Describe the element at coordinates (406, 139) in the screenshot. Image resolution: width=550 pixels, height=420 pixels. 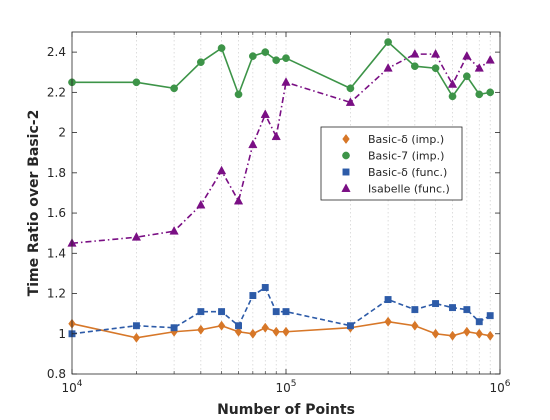
I see `legend-label: Basic-δ (imp.)` at that location.